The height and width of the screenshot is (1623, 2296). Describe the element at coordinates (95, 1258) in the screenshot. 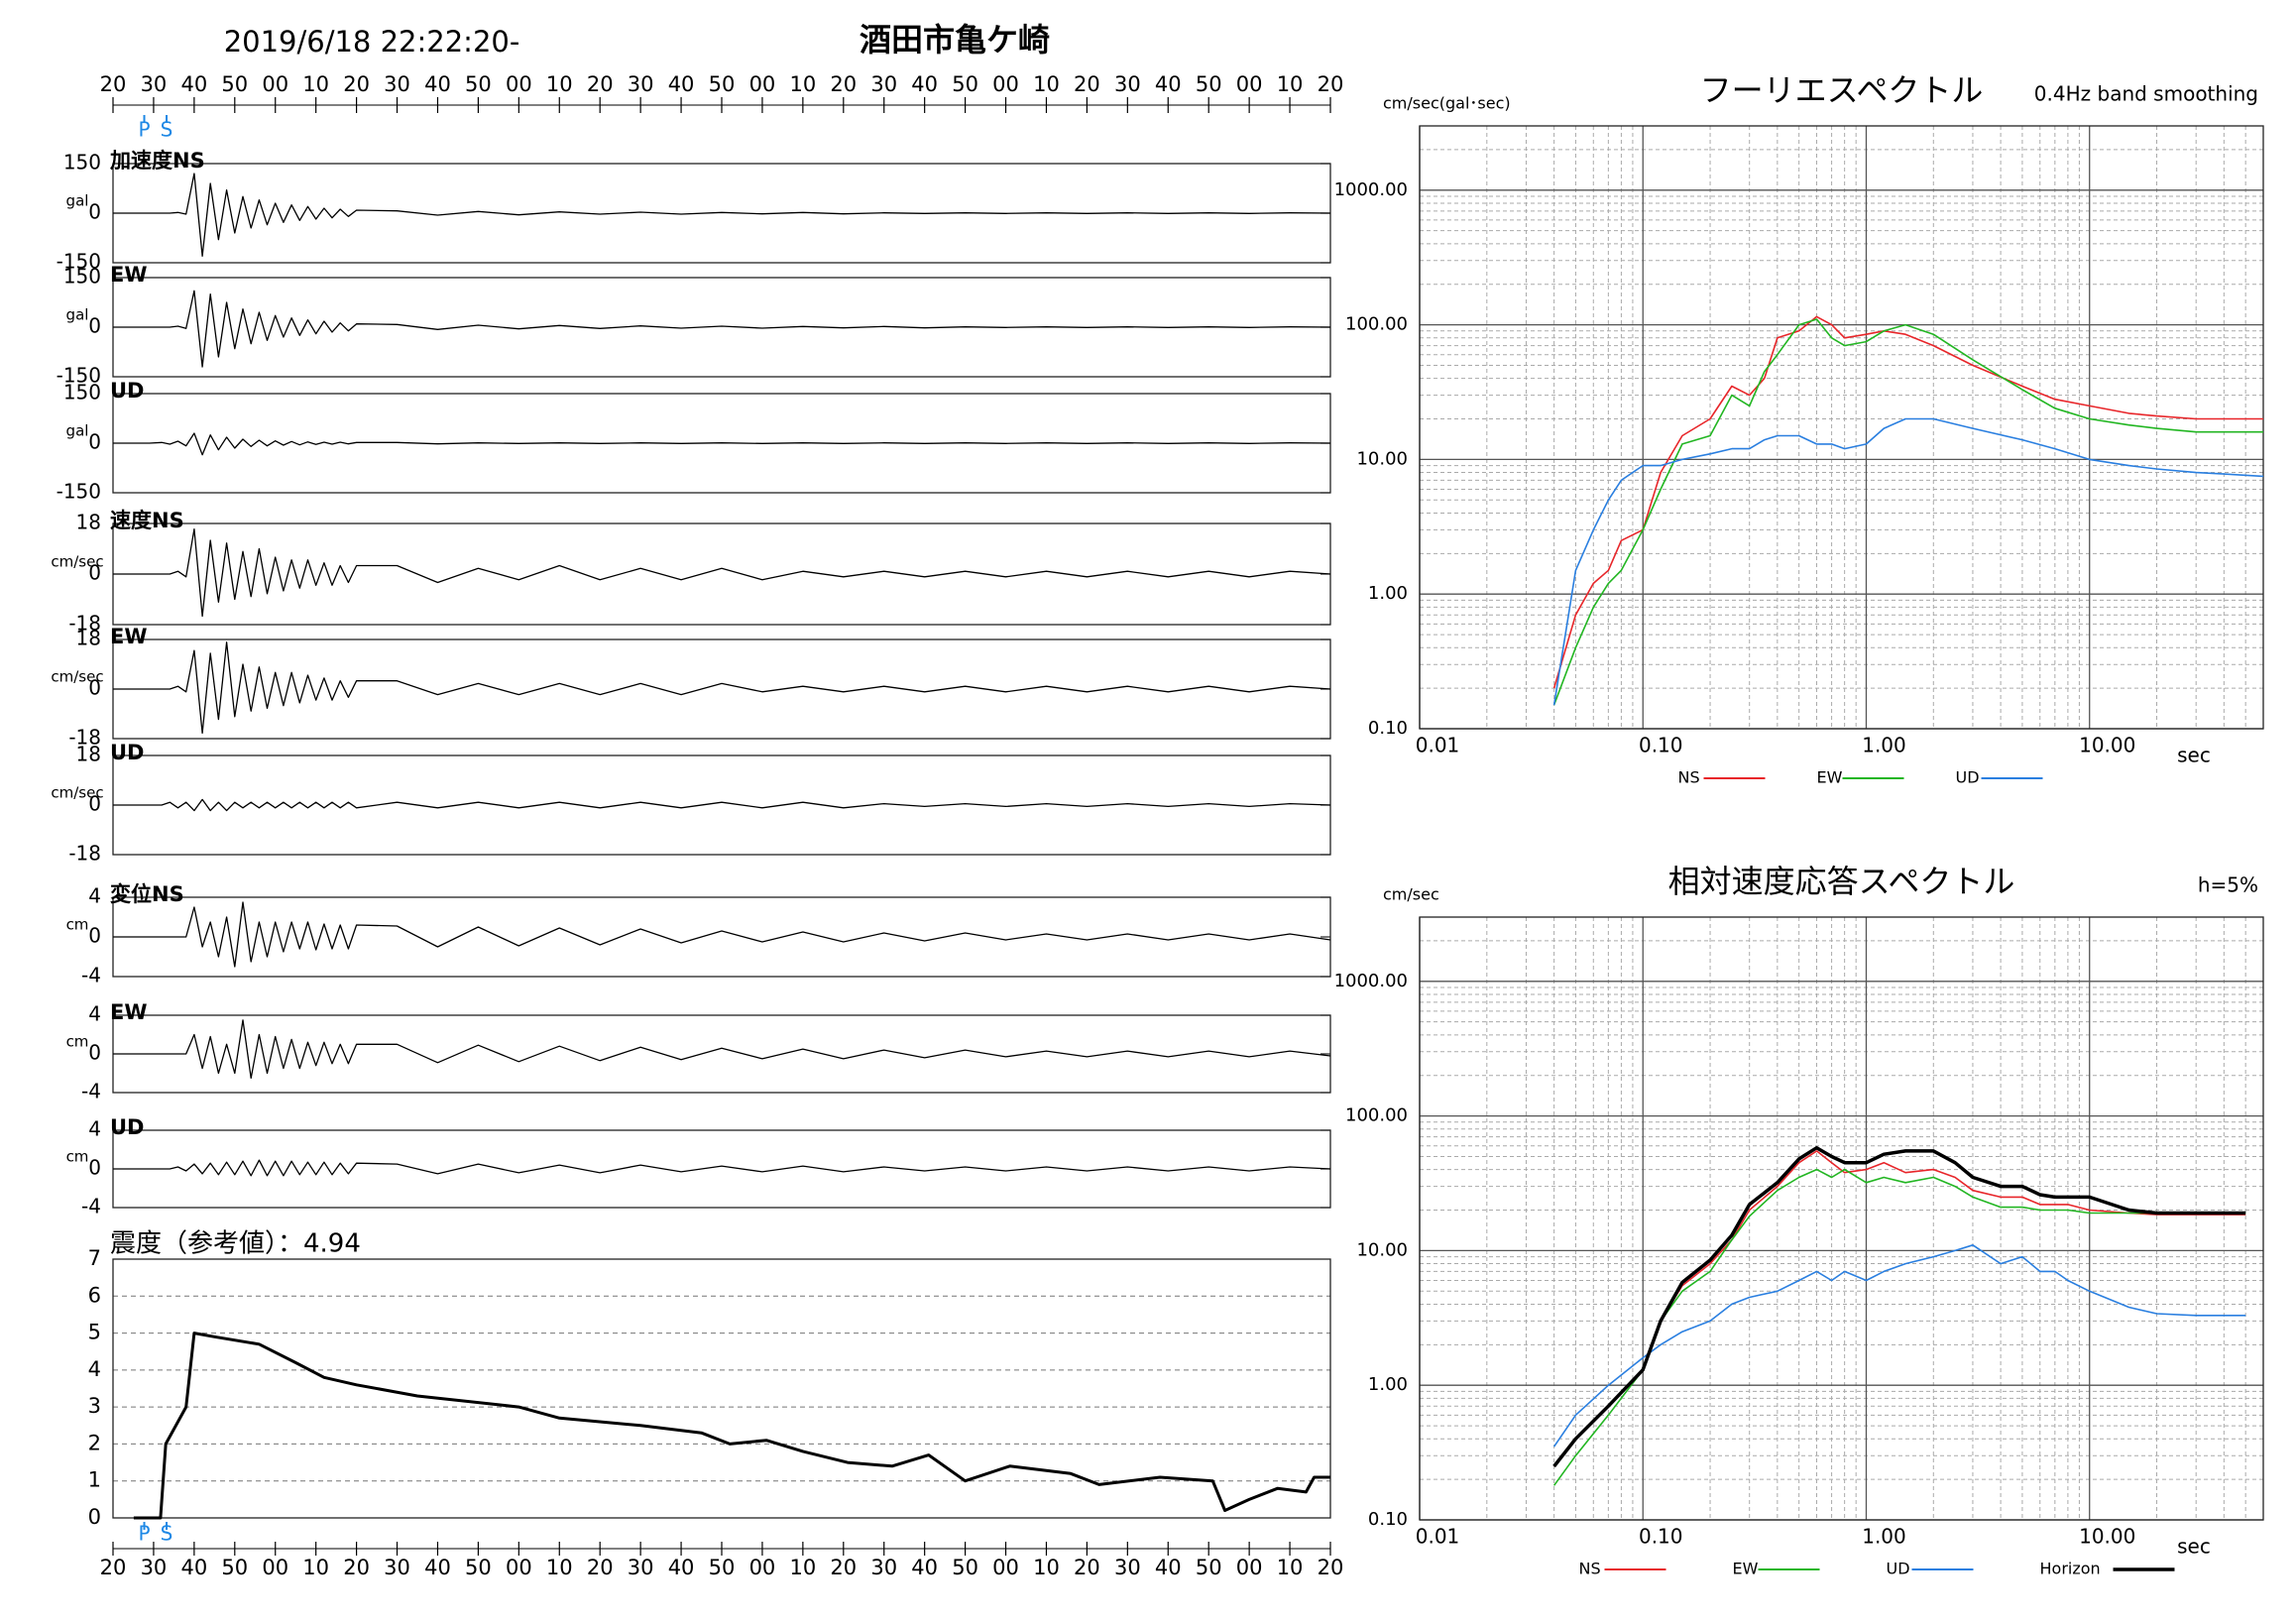

I see `y-tick-label: 7` at that location.